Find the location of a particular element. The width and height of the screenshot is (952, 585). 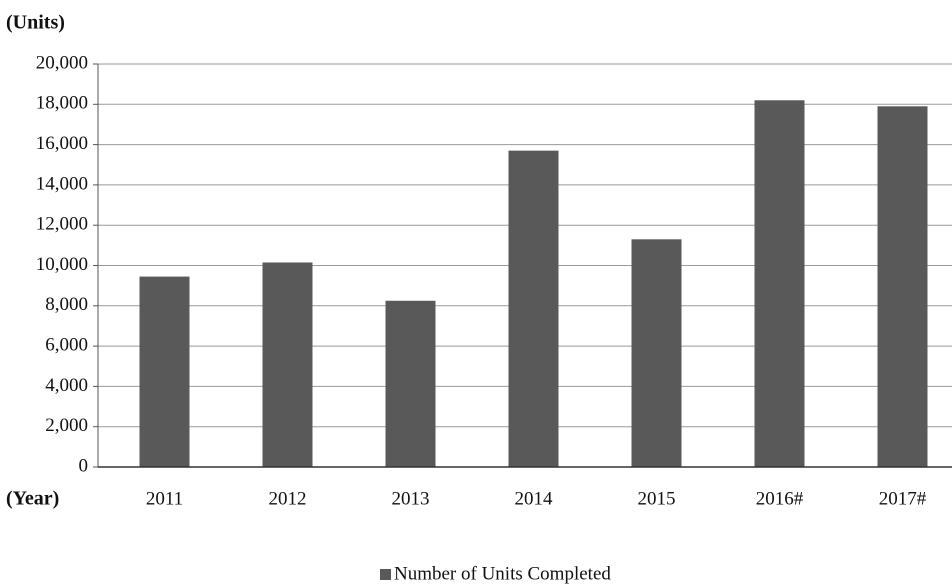

y-tick-label: 16,000 is located at coordinates (62, 143).